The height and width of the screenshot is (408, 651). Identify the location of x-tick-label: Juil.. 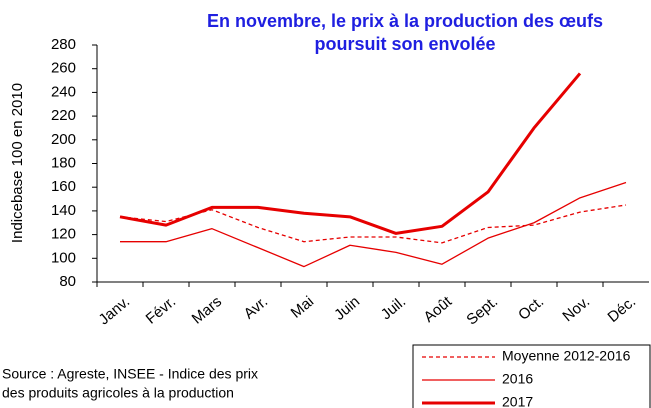
(393, 308).